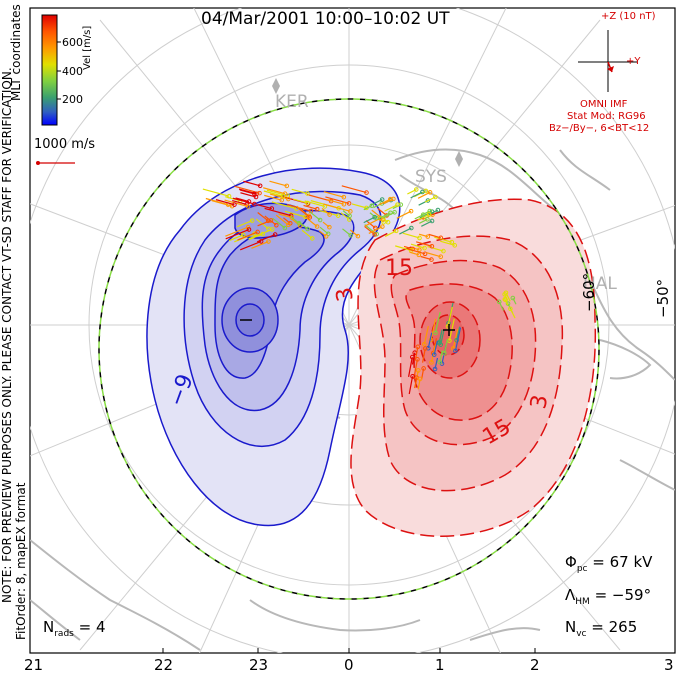  Describe the element at coordinates (600, 284) in the screenshot. I see `station-label-hal: HAL` at that location.